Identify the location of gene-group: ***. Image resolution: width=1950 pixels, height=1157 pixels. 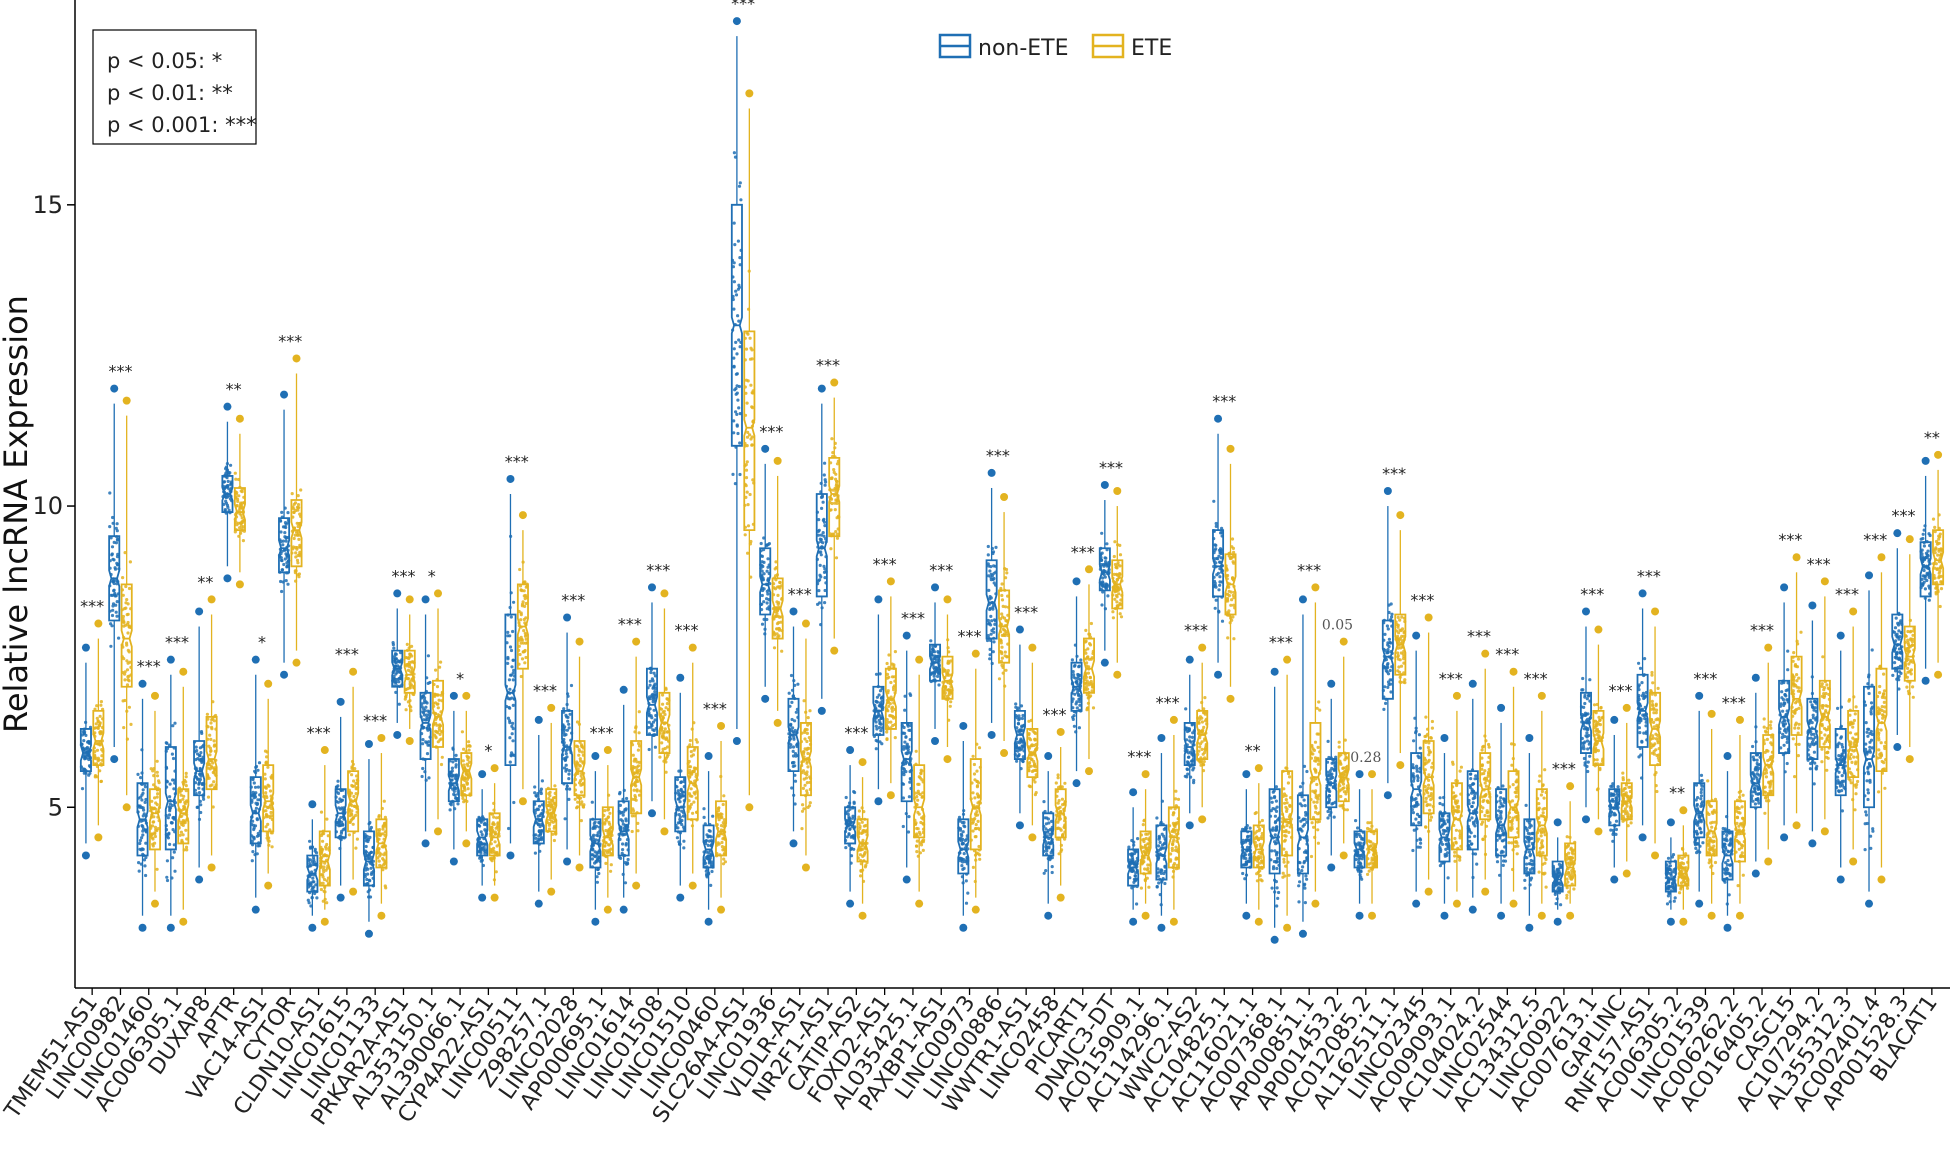
(120, 587).